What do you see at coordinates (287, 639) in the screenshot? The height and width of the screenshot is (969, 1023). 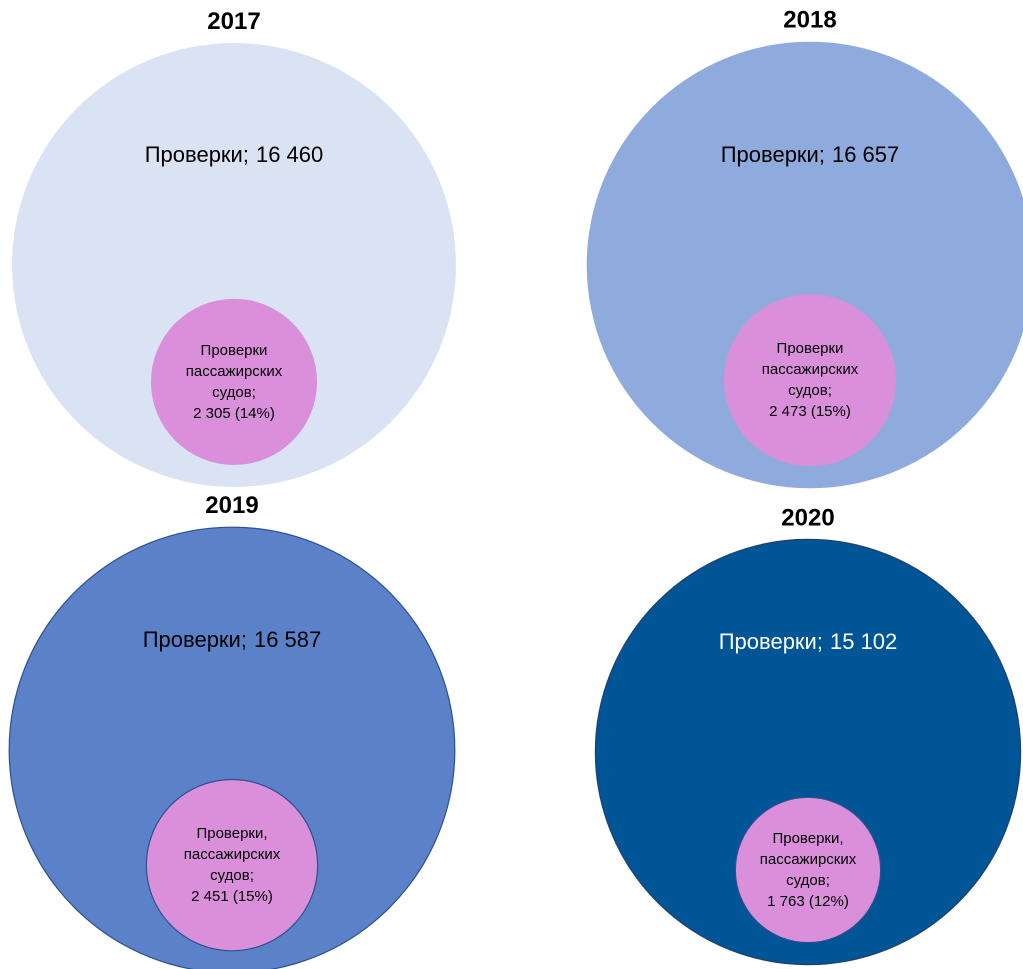 I see `outer-value: 16 587` at bounding box center [287, 639].